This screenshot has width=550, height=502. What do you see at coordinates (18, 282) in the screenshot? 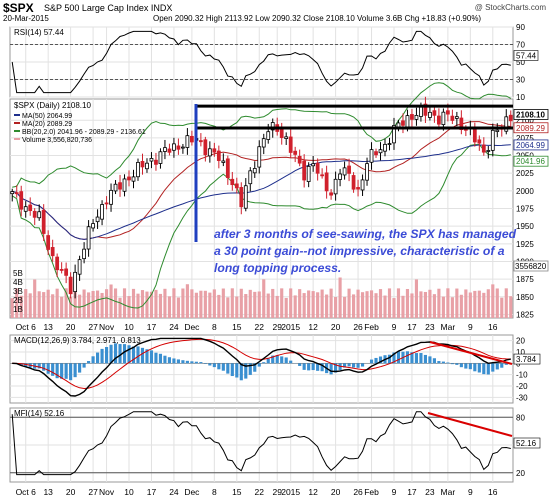
I see `volume-axis-label: 4B` at bounding box center [18, 282].